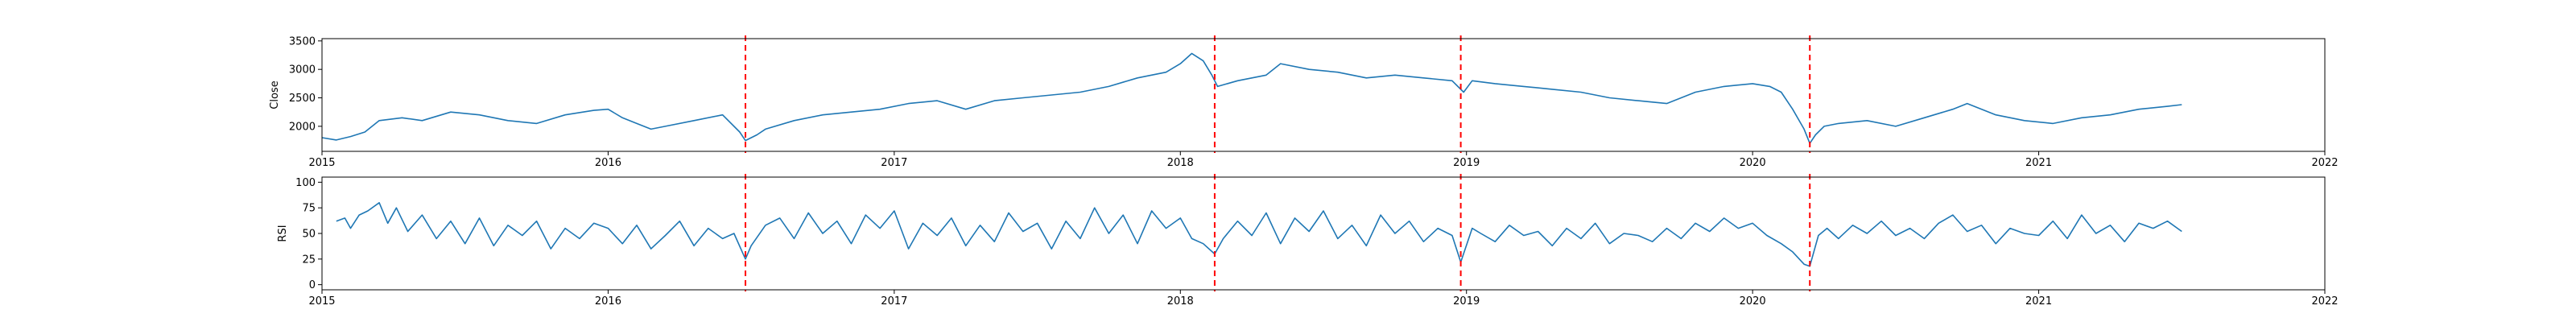 This screenshot has height=322, width=2576. Describe the element at coordinates (894, 301) in the screenshot. I see `rsi-x-tick-label-2: 2017` at that location.